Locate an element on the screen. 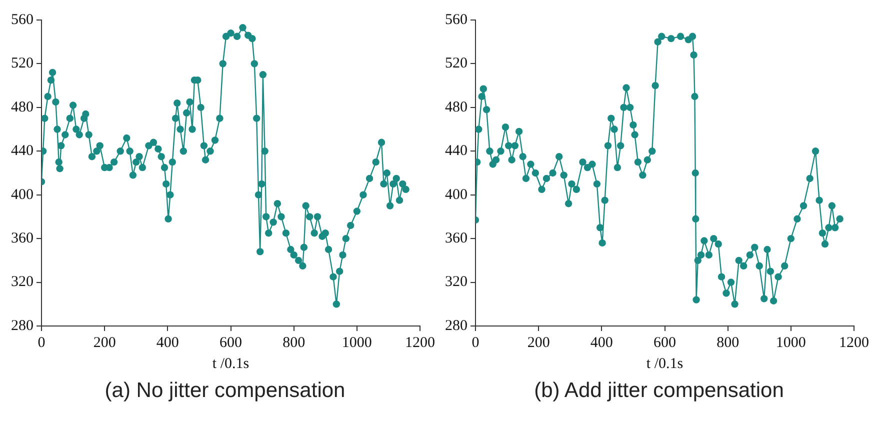  text: (a) No jitter compensation is located at coordinates (225, 391).